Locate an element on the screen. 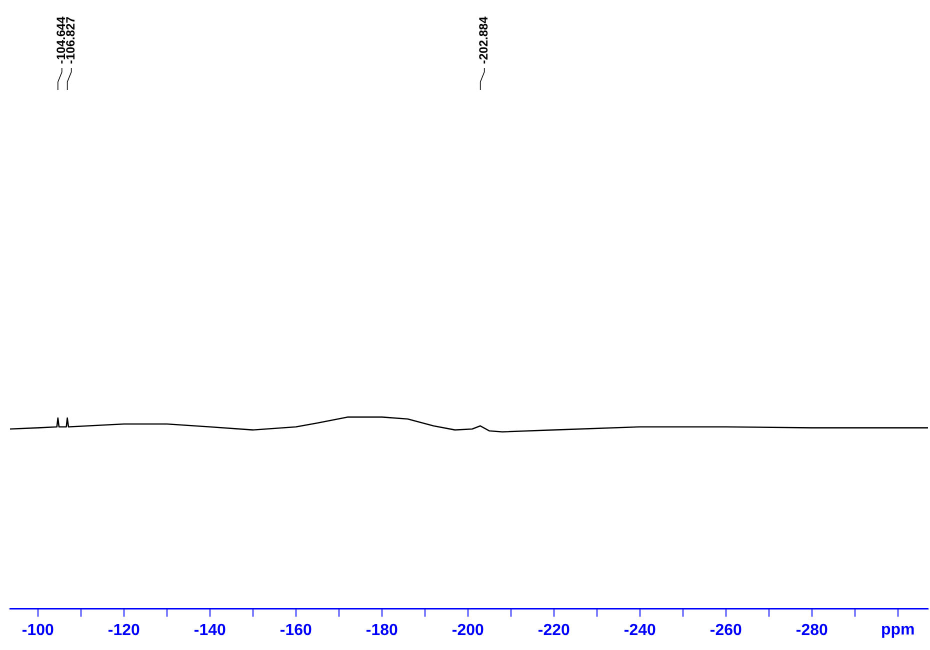 This screenshot has height=650, width=930. x-tick-label: -120 is located at coordinates (124, 630).